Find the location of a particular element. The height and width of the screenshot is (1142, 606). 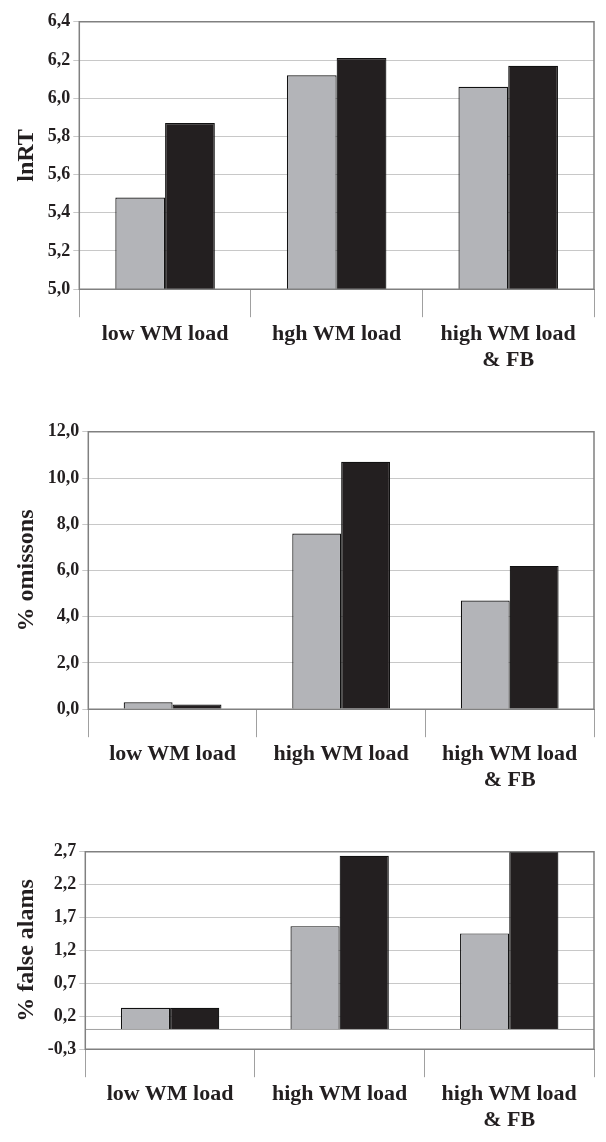

y-tick-label: 2,7 is located at coordinates (65, 850).